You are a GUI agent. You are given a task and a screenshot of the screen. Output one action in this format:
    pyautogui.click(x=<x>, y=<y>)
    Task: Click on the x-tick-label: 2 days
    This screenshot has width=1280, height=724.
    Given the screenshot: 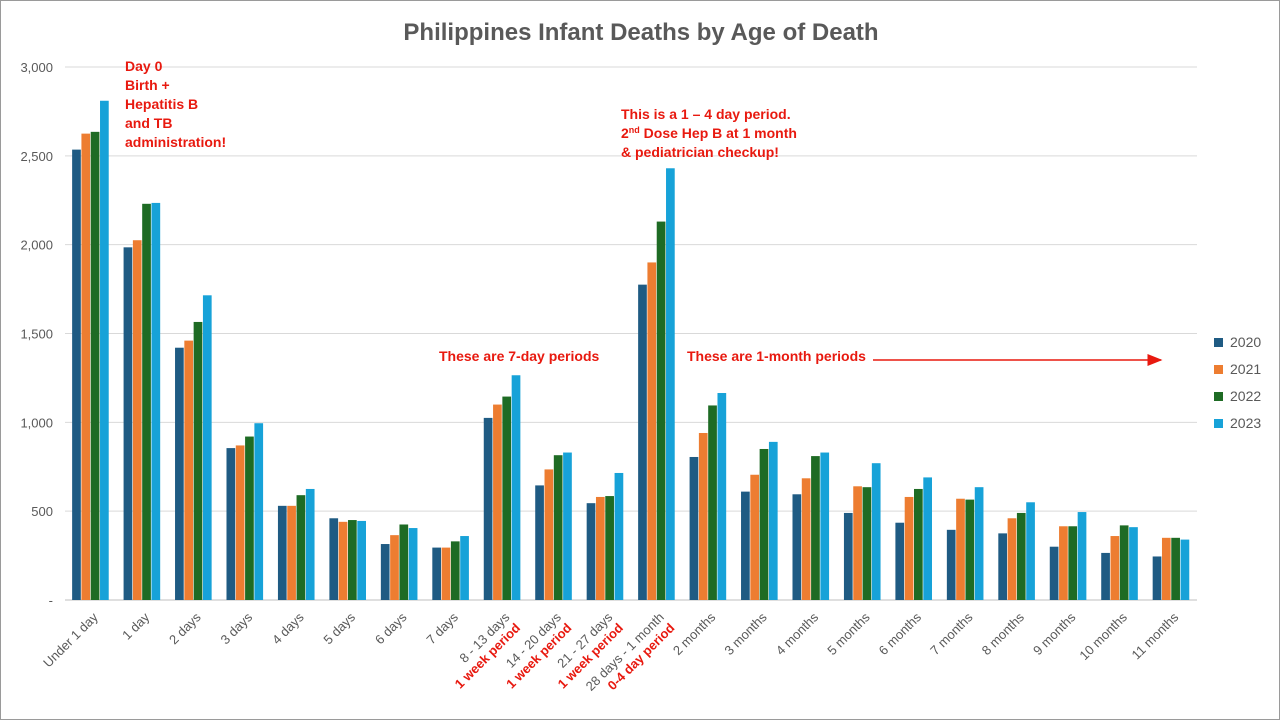 What is the action you would take?
    pyautogui.click(x=185, y=628)
    